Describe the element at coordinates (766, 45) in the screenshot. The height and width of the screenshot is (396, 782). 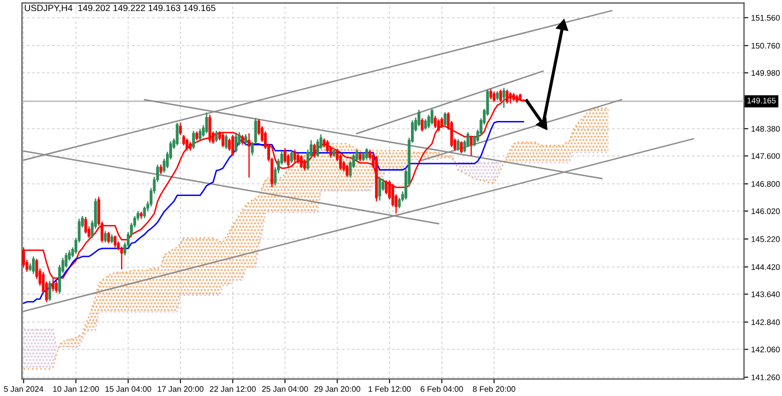
I see `y-tick-label: 150.760` at that location.